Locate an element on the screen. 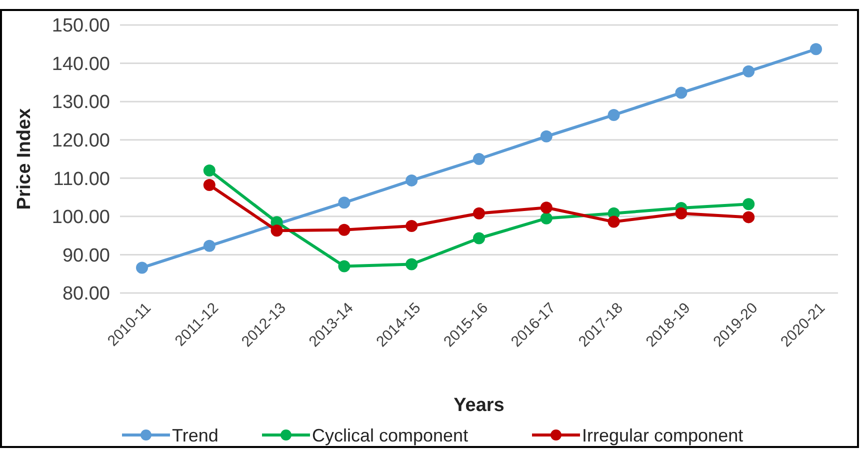  y-tick-label: 110.00 is located at coordinates (81, 179).